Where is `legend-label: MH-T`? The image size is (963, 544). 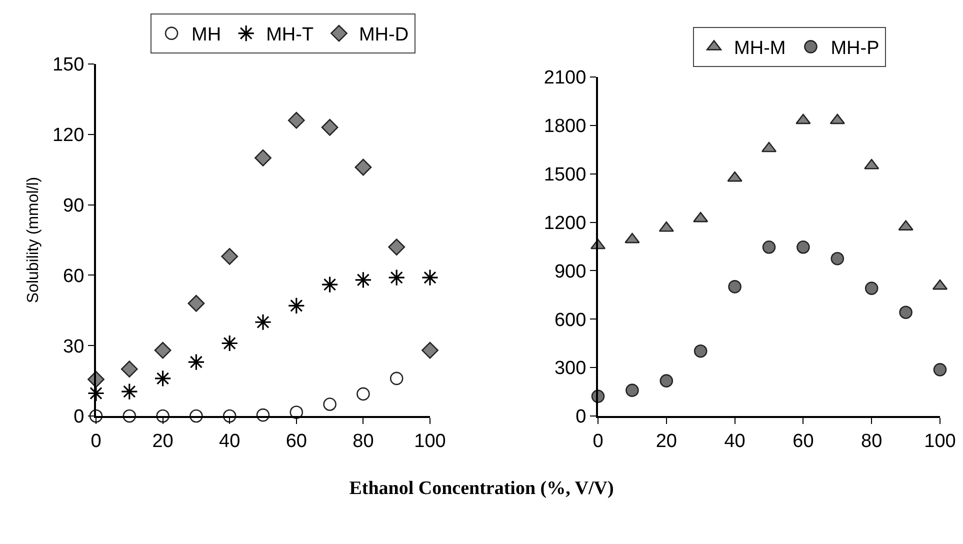 legend-label: MH-T is located at coordinates (290, 35).